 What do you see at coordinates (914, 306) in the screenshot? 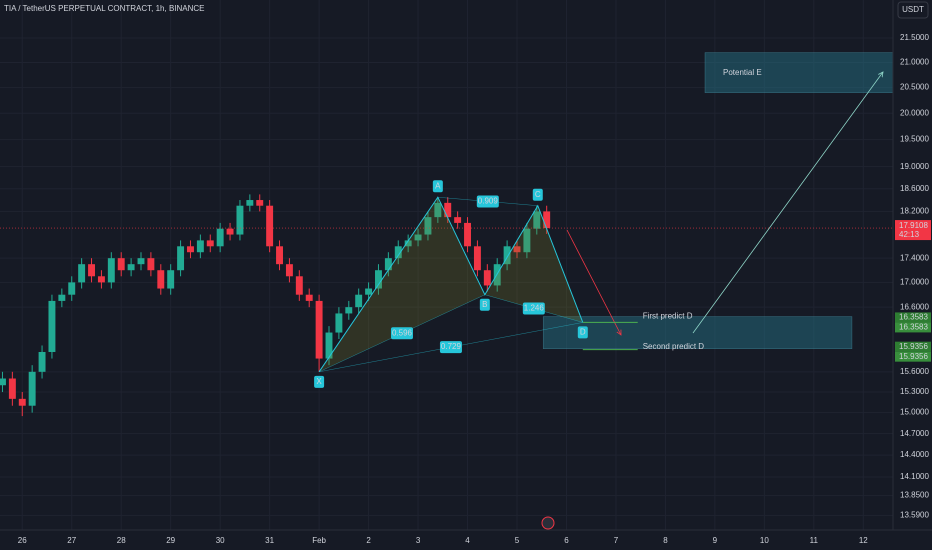
I see `y-tick-label: 16.6000` at bounding box center [914, 306].